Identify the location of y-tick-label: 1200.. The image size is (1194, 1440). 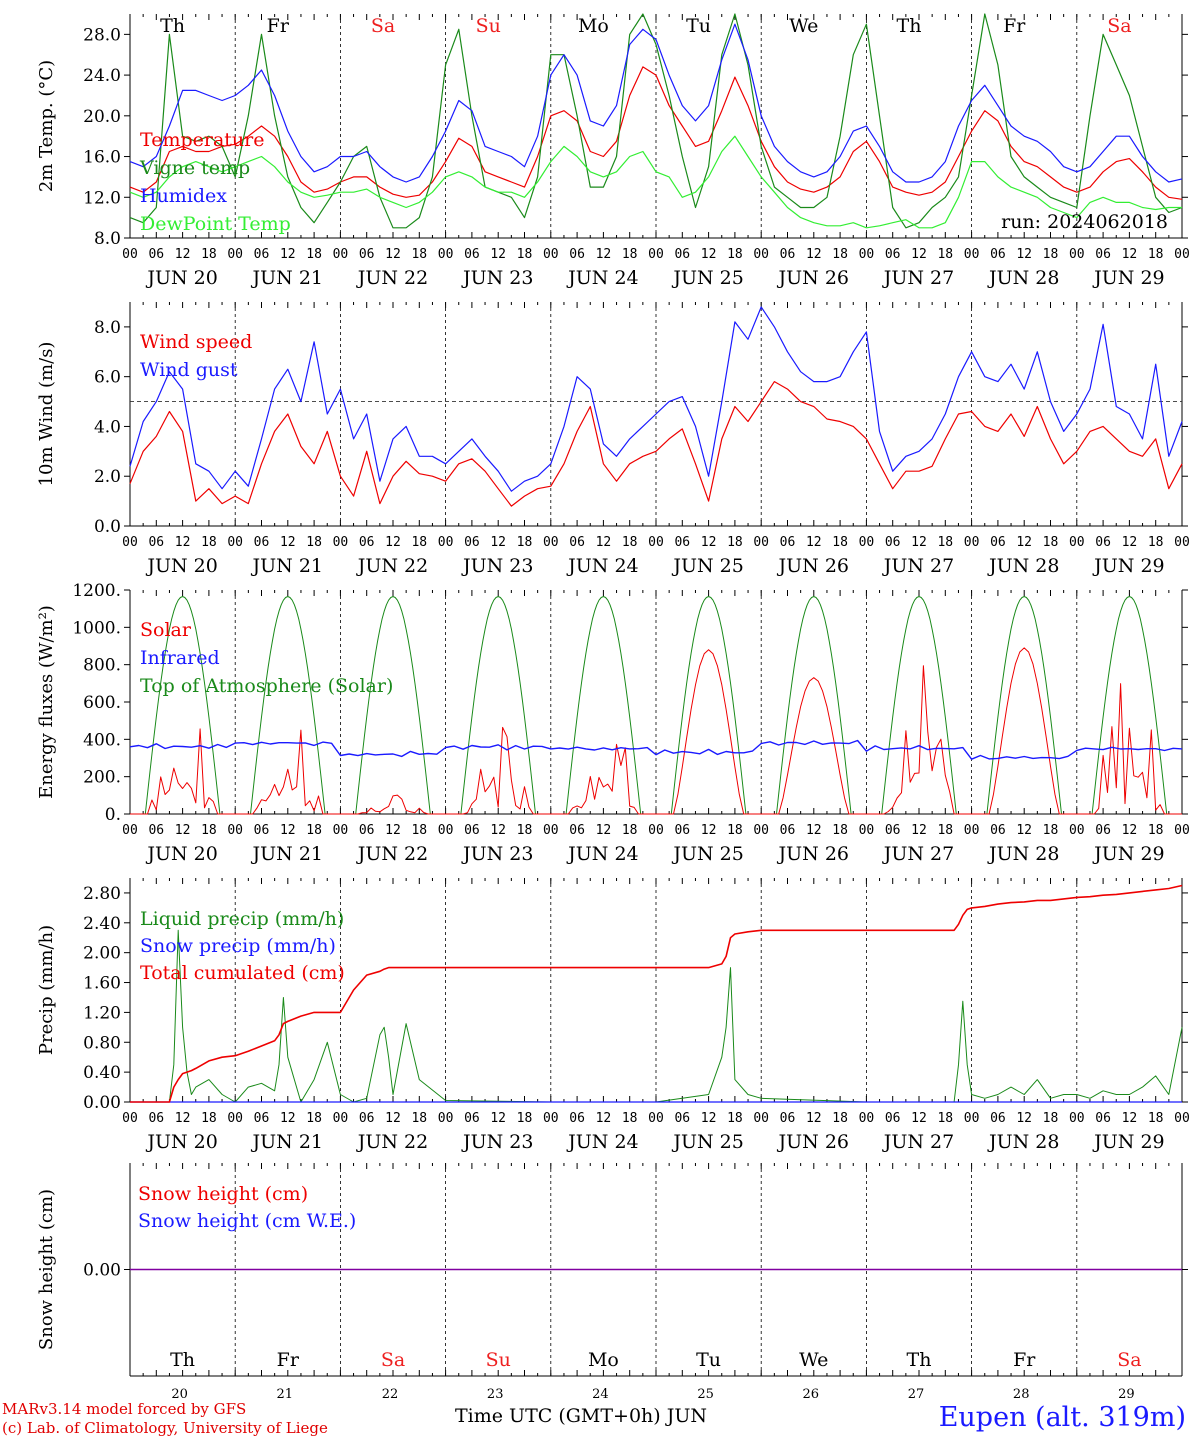
(96, 591).